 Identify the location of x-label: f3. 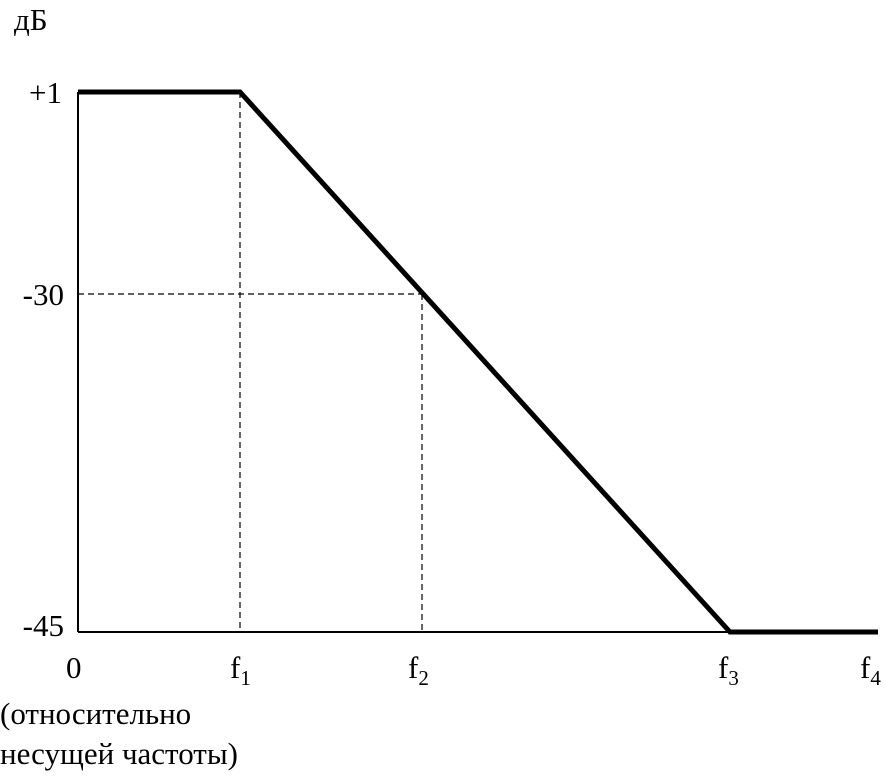
(728, 670).